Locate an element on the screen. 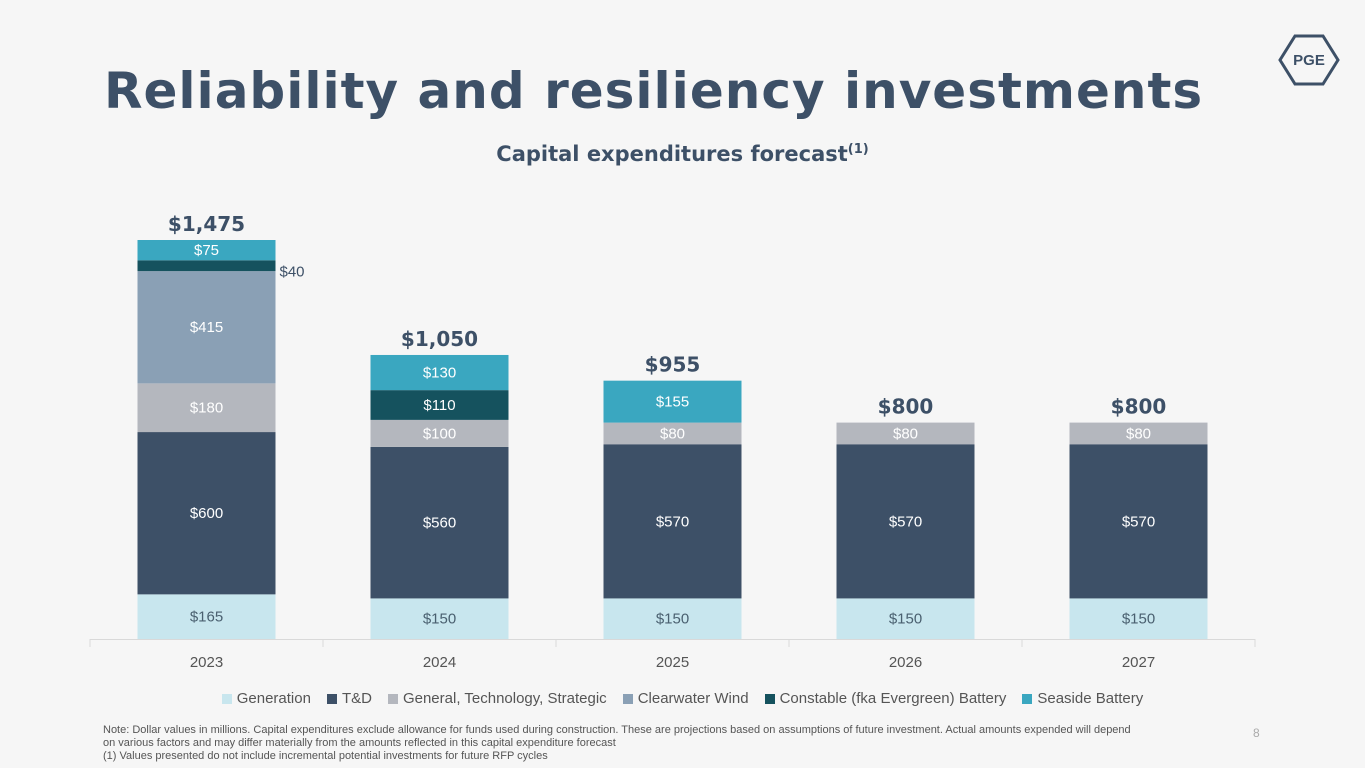 Image resolution: width=1365 pixels, height=768 pixels. chart-title-footnote: (1) is located at coordinates (858, 149).